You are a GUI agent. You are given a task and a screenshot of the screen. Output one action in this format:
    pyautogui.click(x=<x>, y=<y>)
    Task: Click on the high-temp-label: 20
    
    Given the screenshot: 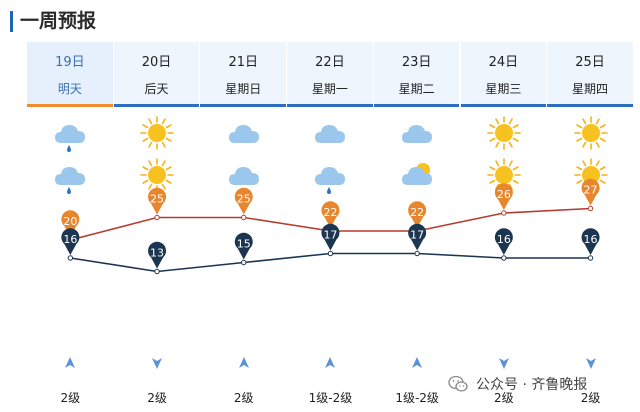 What is the action you would take?
    pyautogui.click(x=70, y=221)
    